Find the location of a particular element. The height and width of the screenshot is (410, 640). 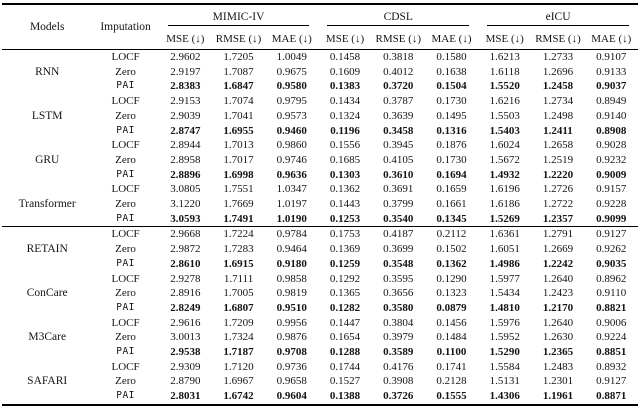

metric-value-cell: 1.6186 is located at coordinates (504, 204).